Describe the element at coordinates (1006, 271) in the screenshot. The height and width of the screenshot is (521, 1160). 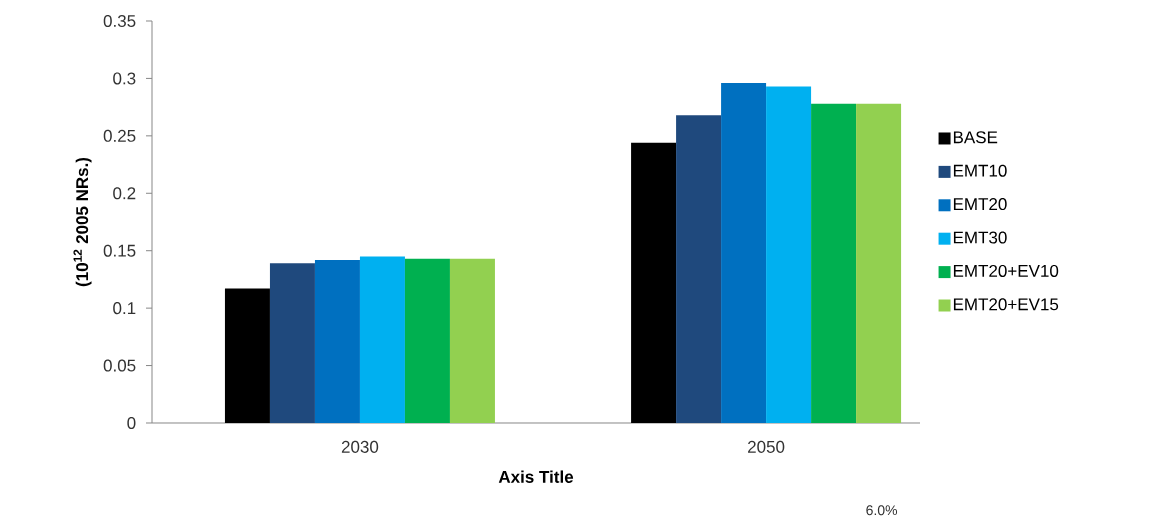
I see `legend-label: EMT20+EV10` at that location.